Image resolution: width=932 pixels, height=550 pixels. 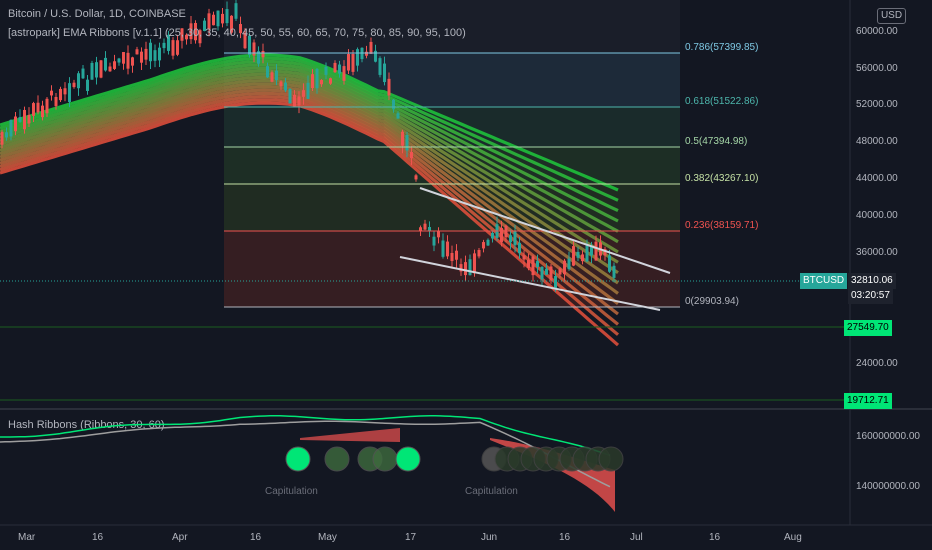 What do you see at coordinates (870, 296) in the screenshot?
I see `countdown-tag: 03:20:57` at bounding box center [870, 296].